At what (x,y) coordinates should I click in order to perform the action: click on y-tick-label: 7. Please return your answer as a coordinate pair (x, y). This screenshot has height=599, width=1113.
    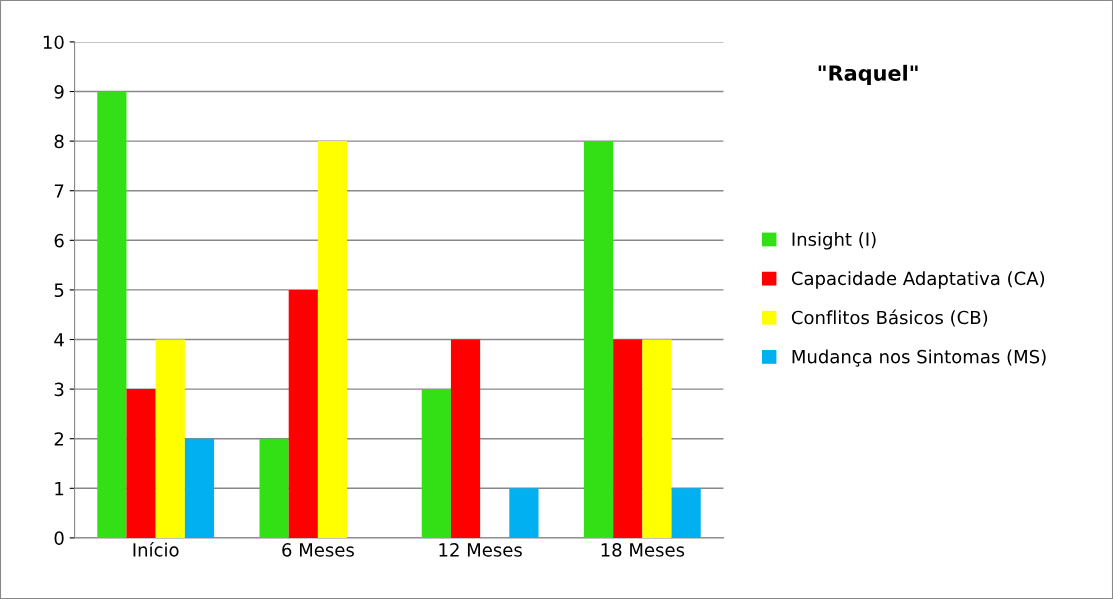
    Looking at the image, I should click on (59, 191).